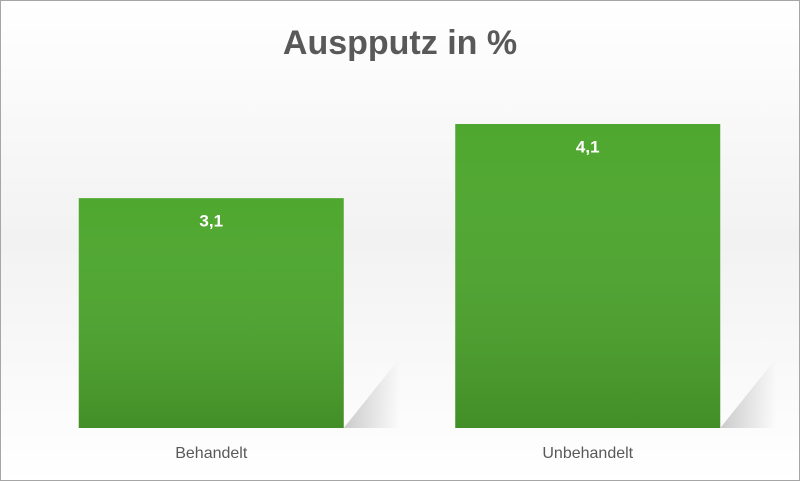 The height and width of the screenshot is (481, 800). What do you see at coordinates (588, 146) in the screenshot?
I see `data-label: 4,1` at bounding box center [588, 146].